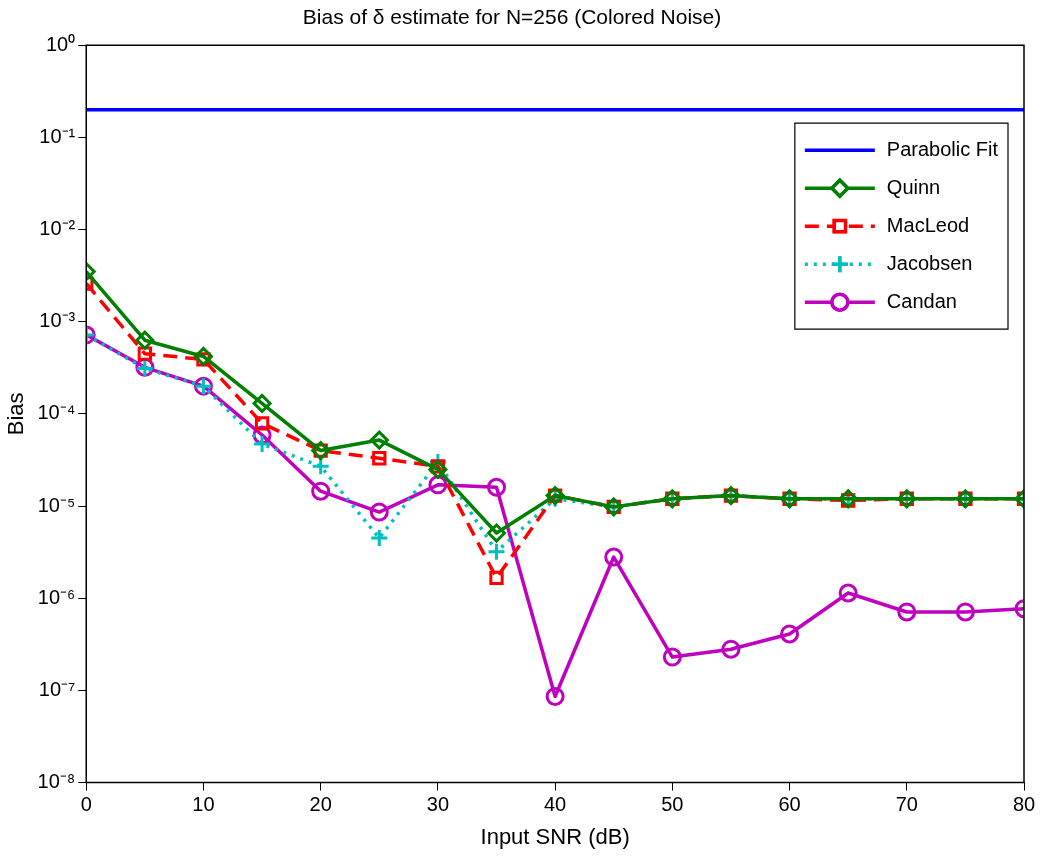  Describe the element at coordinates (942, 148) in the screenshot. I see `legend-label: Parabolic Fit` at that location.